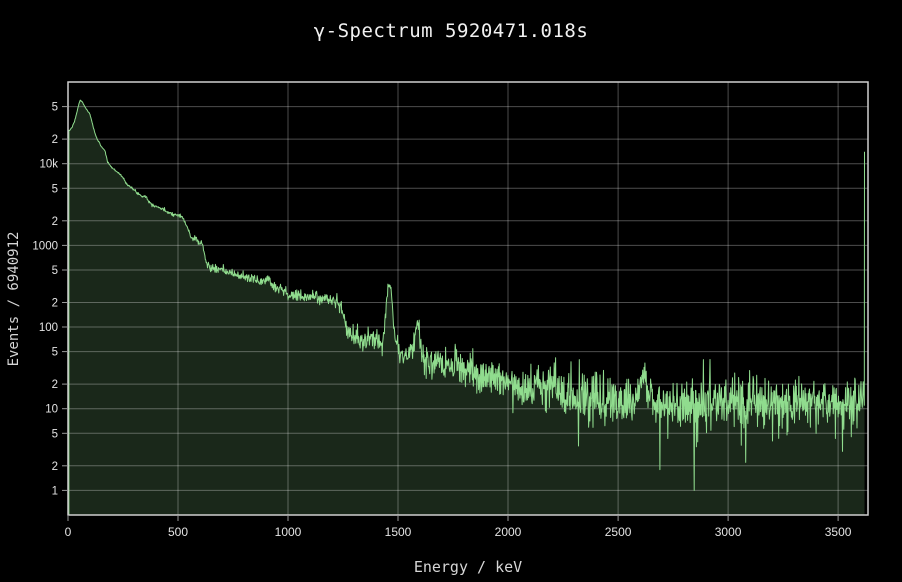  What do you see at coordinates (45, 246) in the screenshot?
I see `y-tick-label: 1000` at bounding box center [45, 246].